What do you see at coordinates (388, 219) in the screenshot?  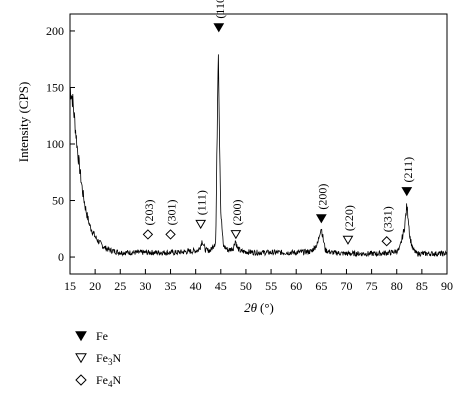 I see `peak-label: (331)` at bounding box center [388, 219].